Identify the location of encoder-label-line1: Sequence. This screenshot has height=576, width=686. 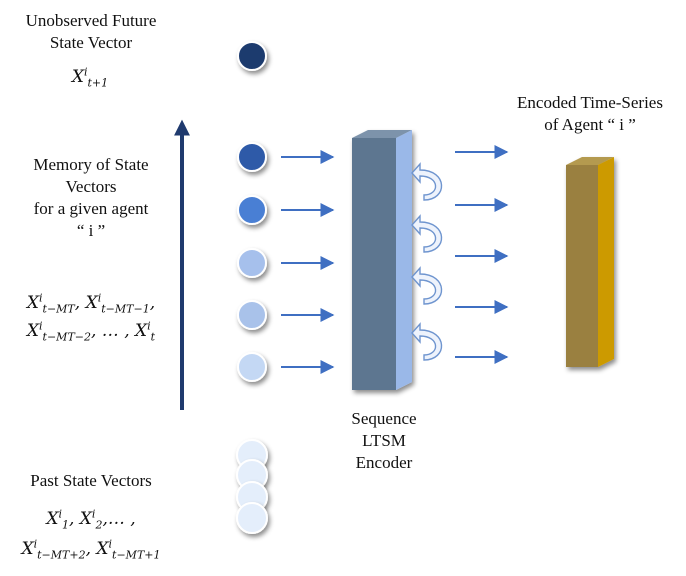
(384, 418).